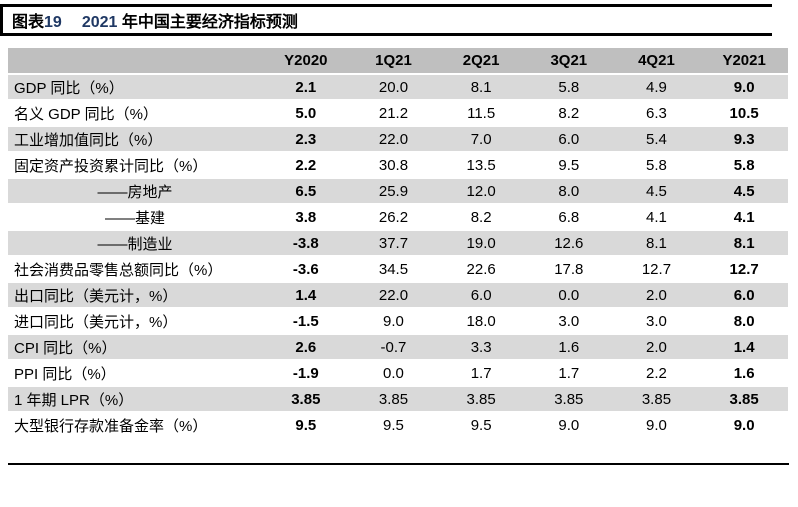  I want to click on row-label: ——基建, so click(134, 218).